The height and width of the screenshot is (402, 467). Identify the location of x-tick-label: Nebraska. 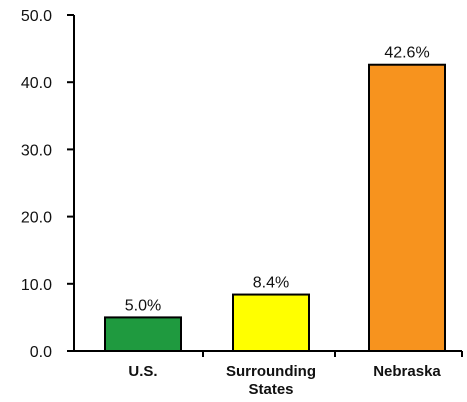
(407, 371).